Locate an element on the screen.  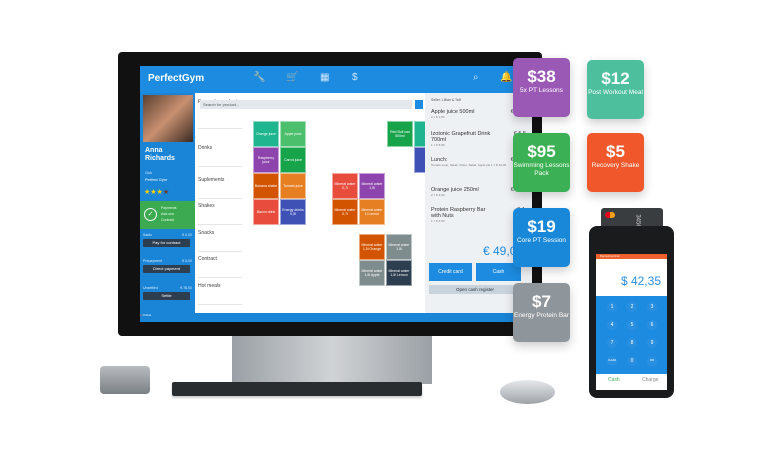
keypad-key: CLEAR is located at coordinates (612, 361).